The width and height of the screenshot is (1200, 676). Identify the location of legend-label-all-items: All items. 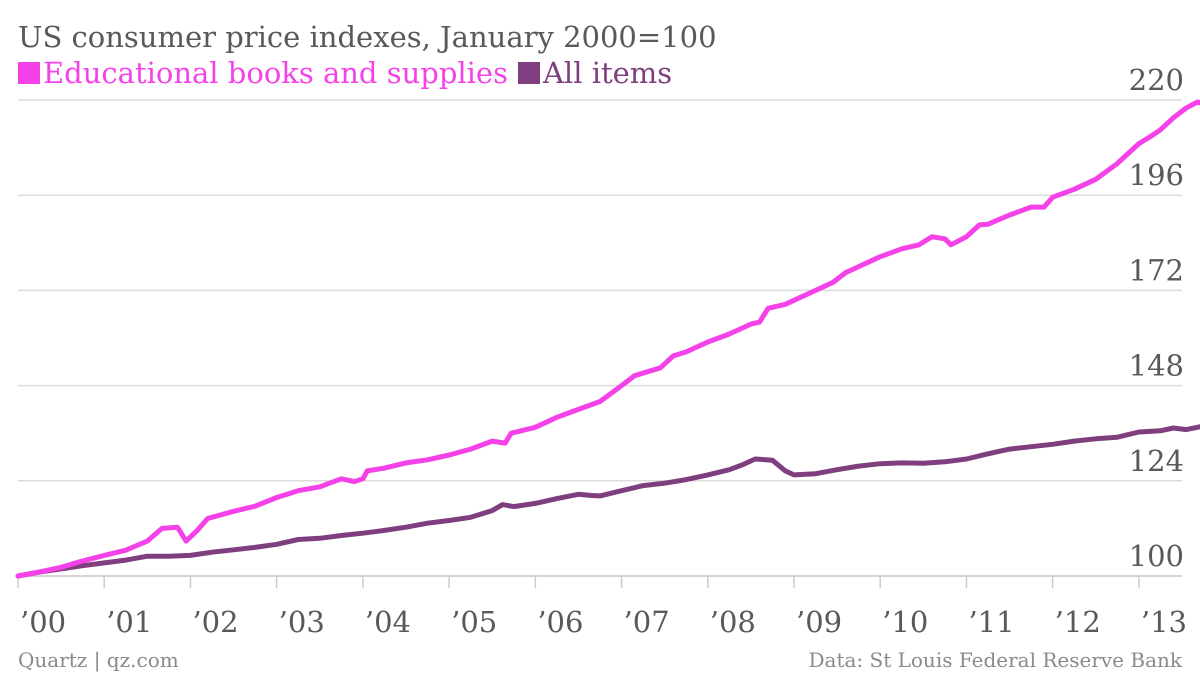
(607, 73).